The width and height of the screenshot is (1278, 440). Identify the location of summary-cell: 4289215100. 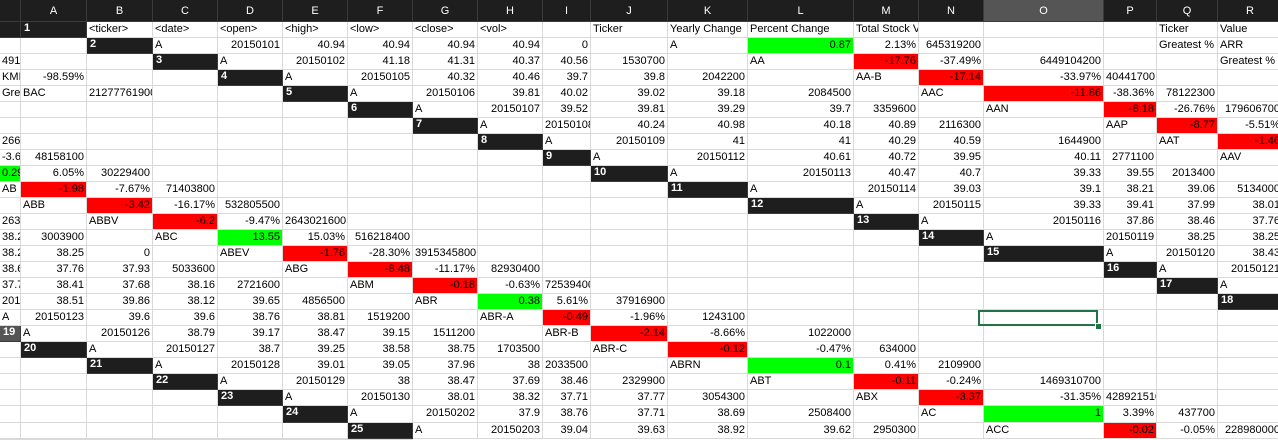
(1130, 398).